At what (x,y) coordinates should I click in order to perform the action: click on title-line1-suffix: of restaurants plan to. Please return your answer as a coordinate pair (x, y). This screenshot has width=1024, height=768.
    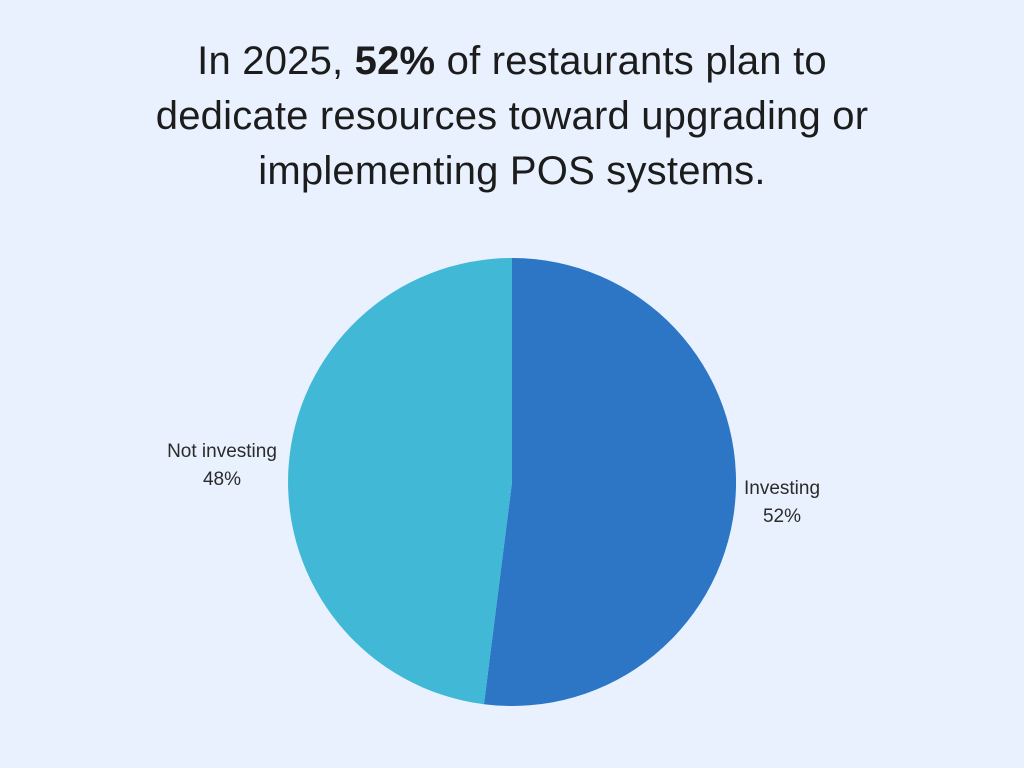
    Looking at the image, I should click on (631, 61).